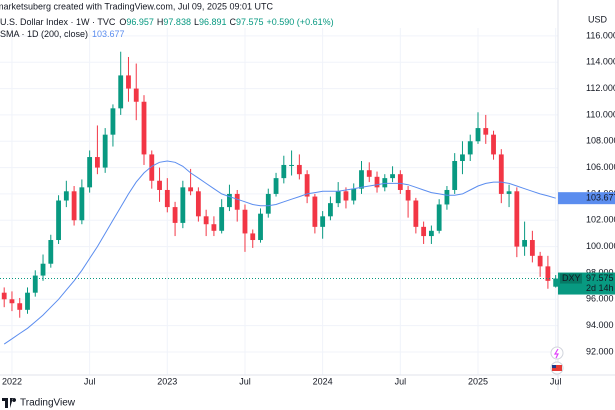 The height and width of the screenshot is (410, 615). What do you see at coordinates (58, 22) in the screenshot?
I see `symbol: U.S. Dollar Index · 1W · TVC` at bounding box center [58, 22].